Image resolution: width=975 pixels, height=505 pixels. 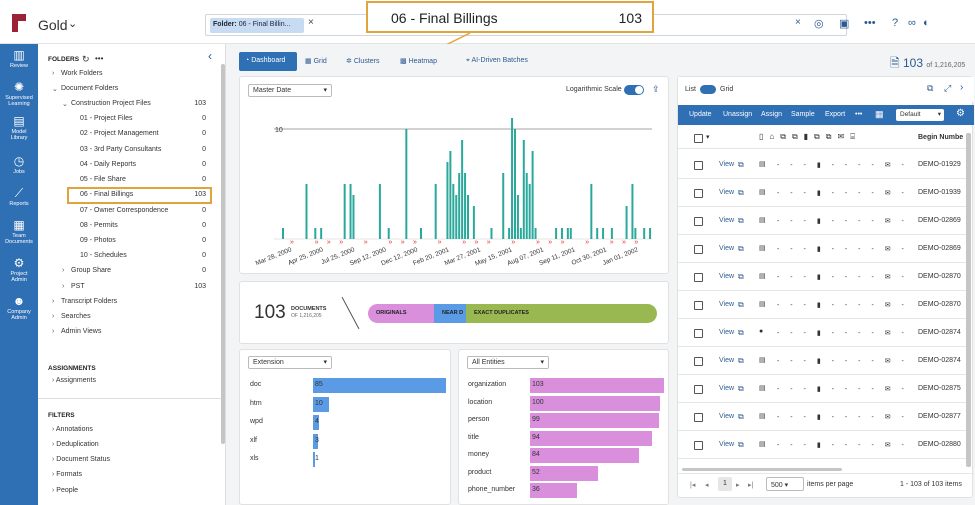 I want to click on folder-item: › Admin Views, so click(x=132, y=334).